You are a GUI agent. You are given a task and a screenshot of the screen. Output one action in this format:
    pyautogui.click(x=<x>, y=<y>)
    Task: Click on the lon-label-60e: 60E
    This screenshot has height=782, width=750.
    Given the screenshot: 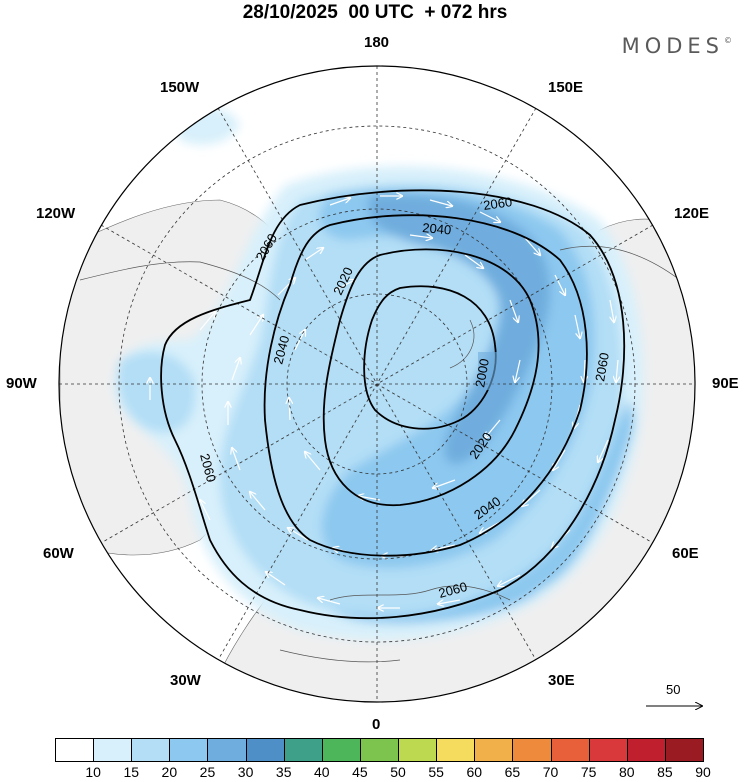 What is the action you would take?
    pyautogui.click(x=685, y=553)
    